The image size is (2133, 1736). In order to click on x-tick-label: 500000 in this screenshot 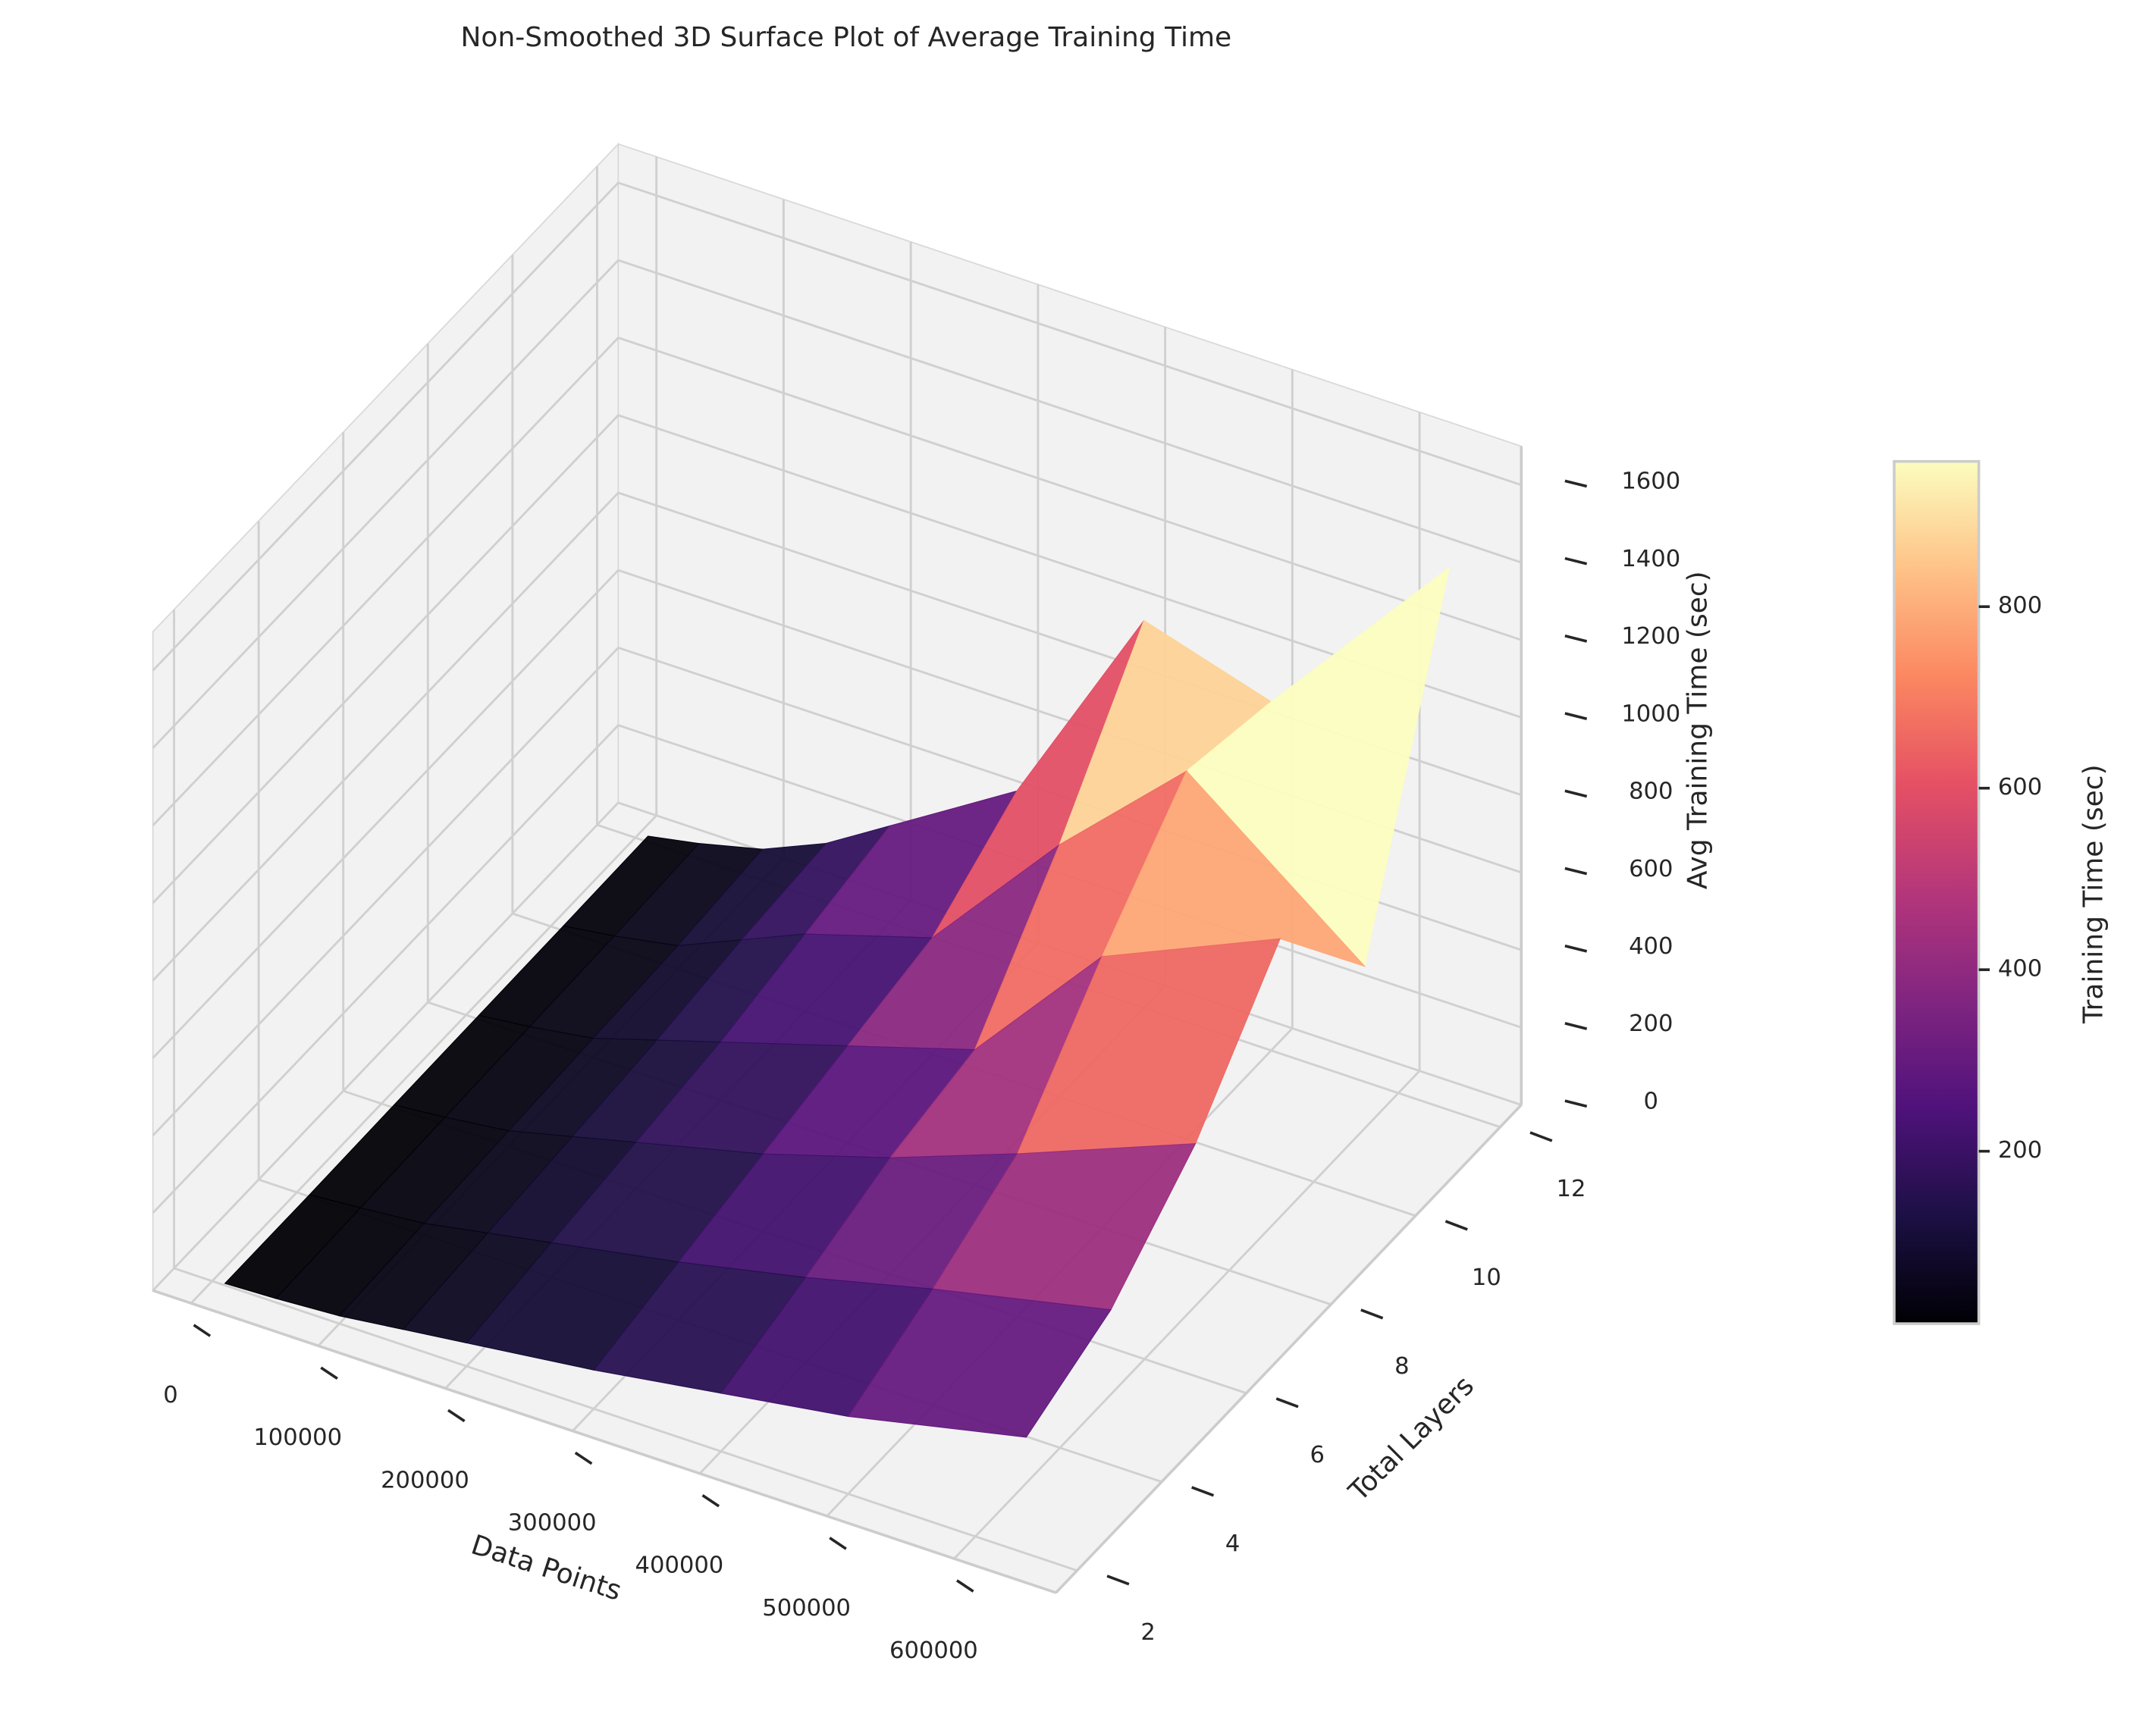, I will do `click(806, 1608)`.